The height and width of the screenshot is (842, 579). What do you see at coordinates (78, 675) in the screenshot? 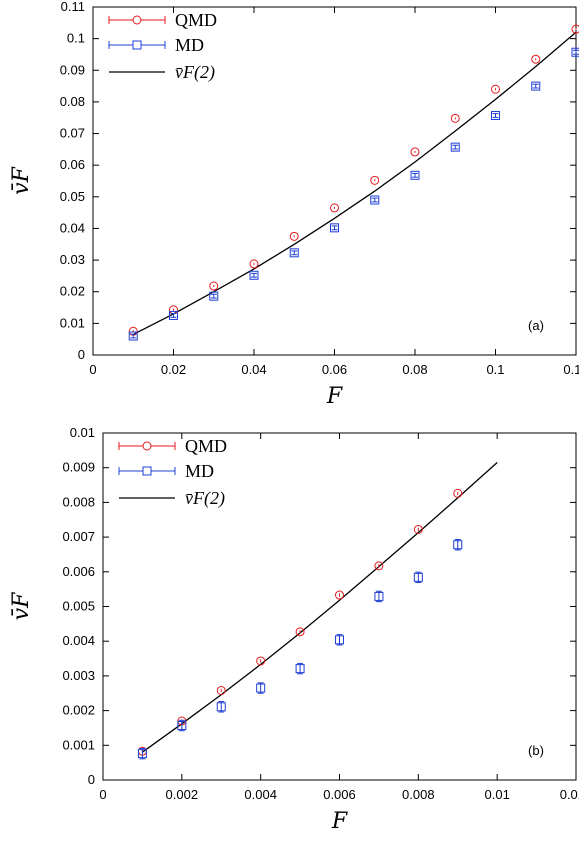
I see `y-tick-label: 0.003` at bounding box center [78, 675].